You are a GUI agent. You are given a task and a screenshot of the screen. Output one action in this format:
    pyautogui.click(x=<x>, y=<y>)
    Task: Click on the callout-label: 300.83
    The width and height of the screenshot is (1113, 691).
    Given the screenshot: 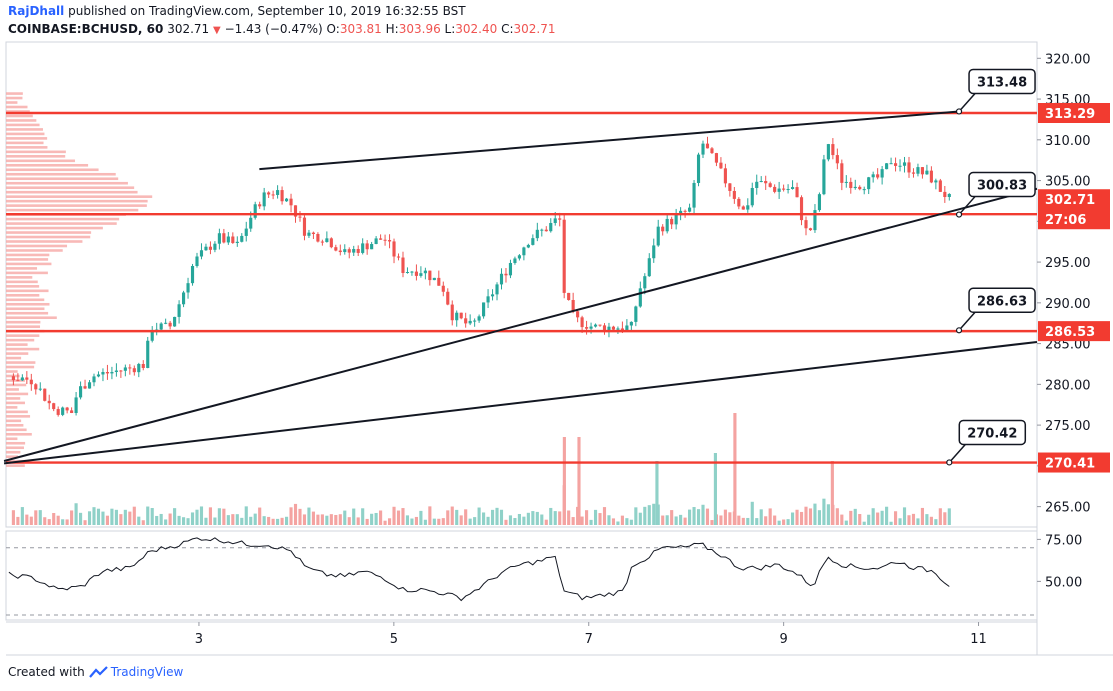 What is the action you would take?
    pyautogui.click(x=1002, y=186)
    